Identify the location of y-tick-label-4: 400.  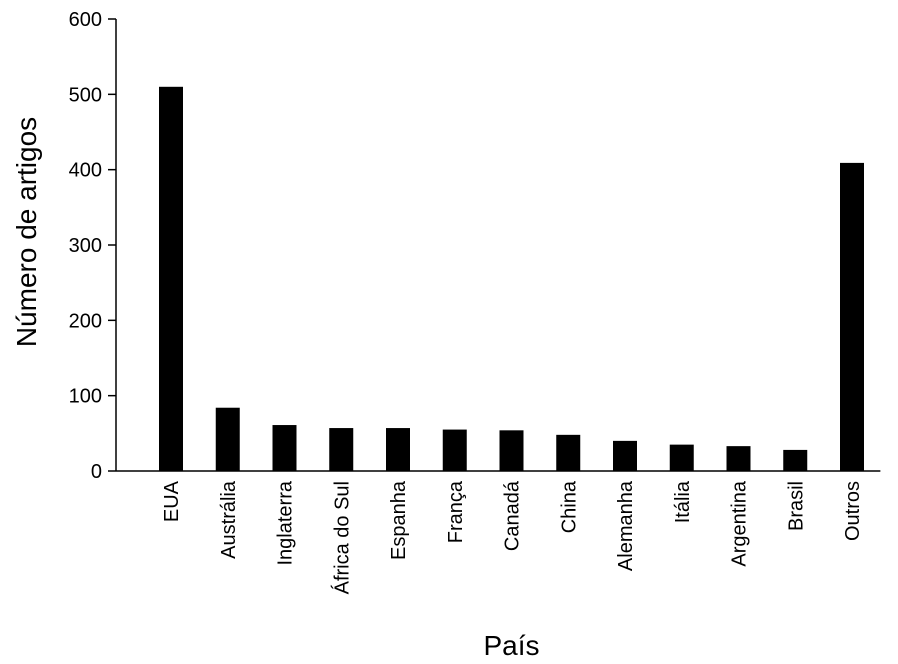
(85, 171).